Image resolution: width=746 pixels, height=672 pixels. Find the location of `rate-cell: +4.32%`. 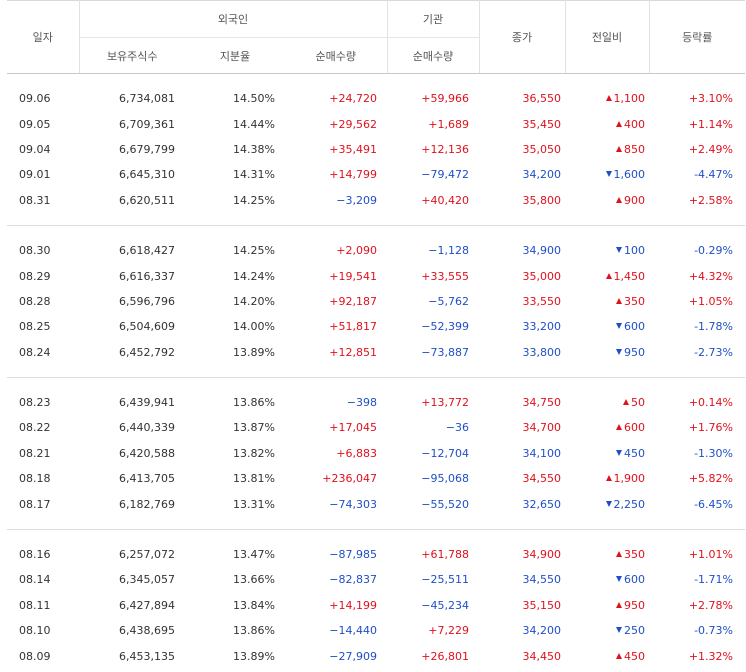

rate-cell: +4.32% is located at coordinates (710, 276).